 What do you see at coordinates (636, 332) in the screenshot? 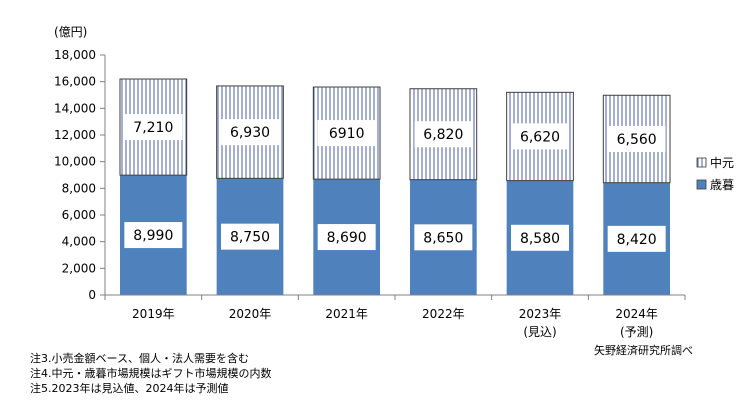
I see `x-tick-sublabel: (予測)` at bounding box center [636, 332].